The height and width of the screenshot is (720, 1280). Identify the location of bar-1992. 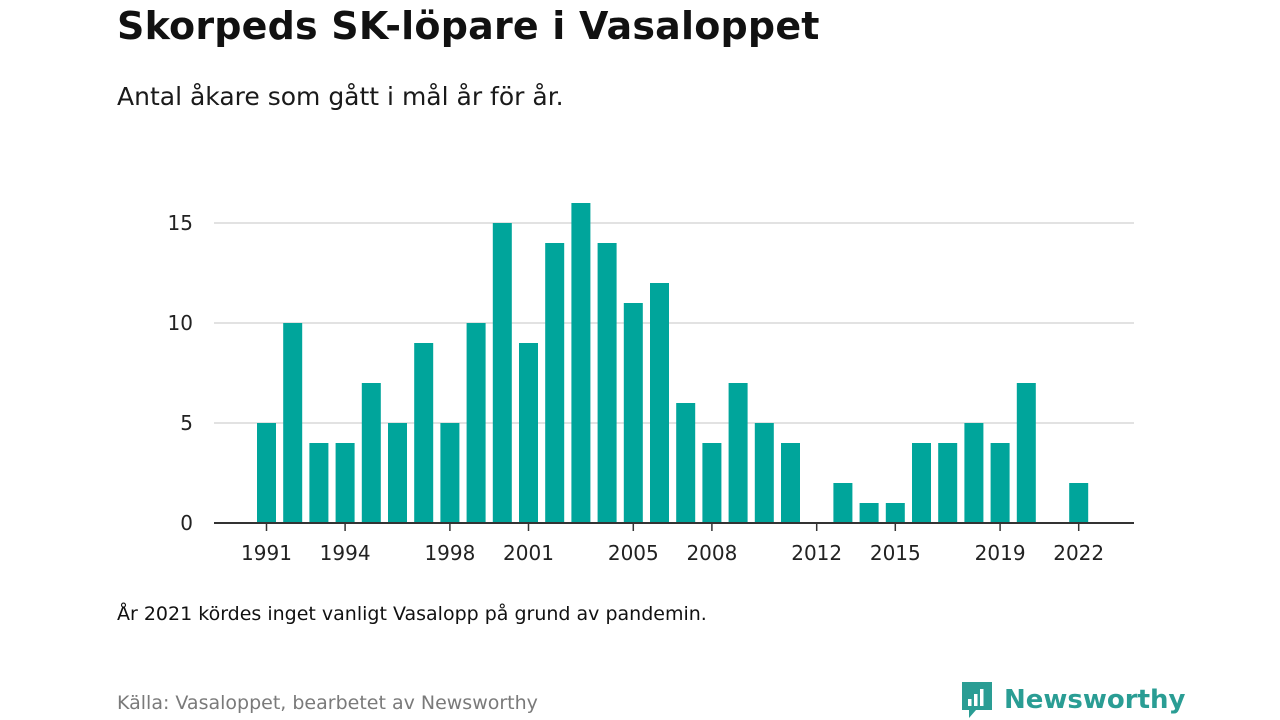
(293, 423).